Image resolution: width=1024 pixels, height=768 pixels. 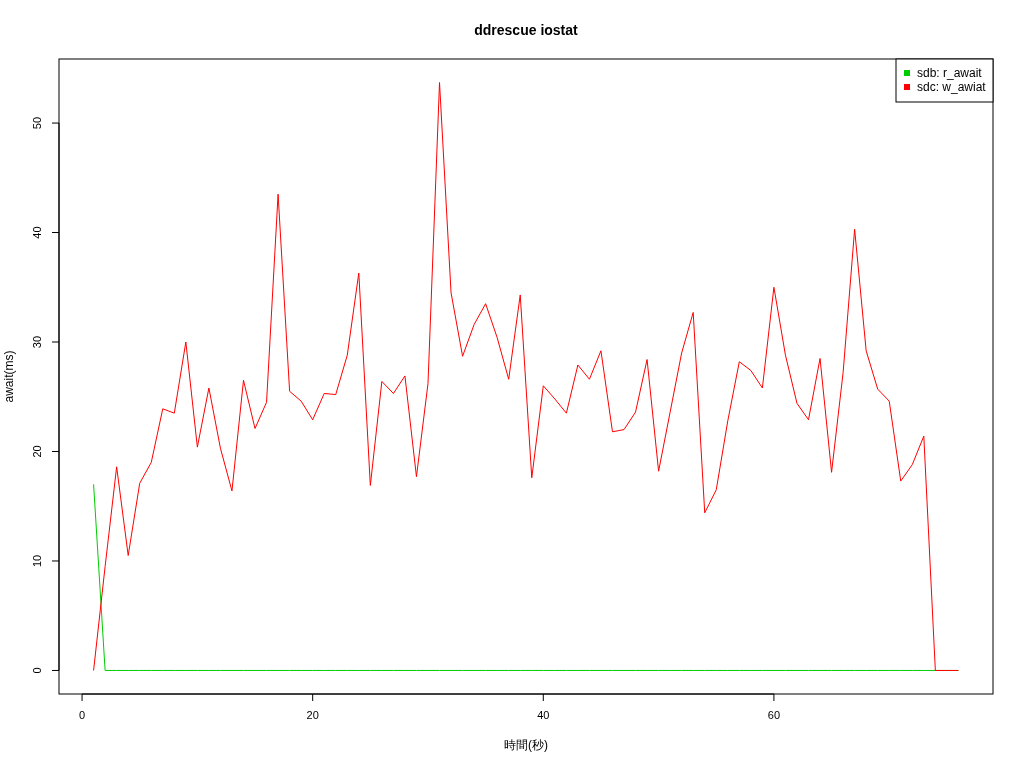 What do you see at coordinates (543, 715) in the screenshot?
I see `x-tick-label: 40` at bounding box center [543, 715].